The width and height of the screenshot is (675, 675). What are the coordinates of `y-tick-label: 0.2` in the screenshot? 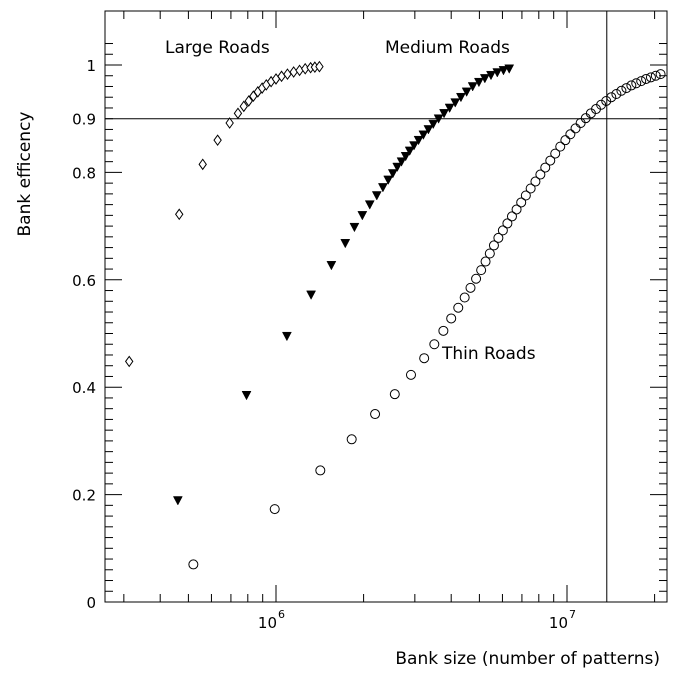 It's located at (84, 496).